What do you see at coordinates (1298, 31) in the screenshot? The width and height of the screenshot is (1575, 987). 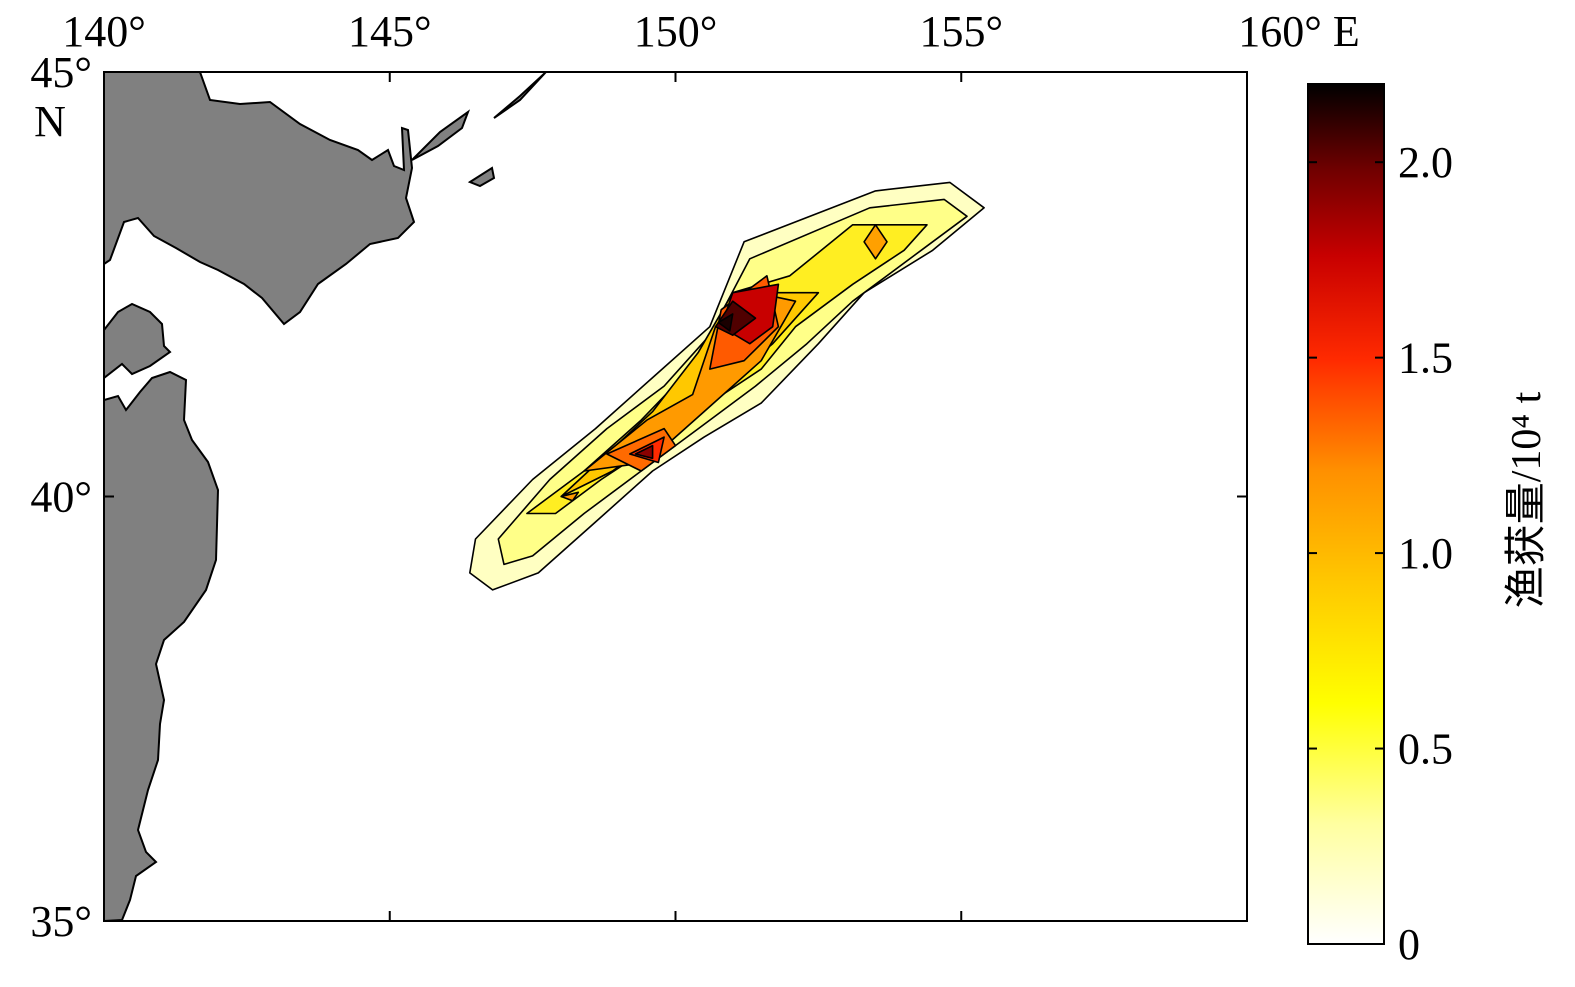 I see `x-tick-label: 160° E` at bounding box center [1298, 31].